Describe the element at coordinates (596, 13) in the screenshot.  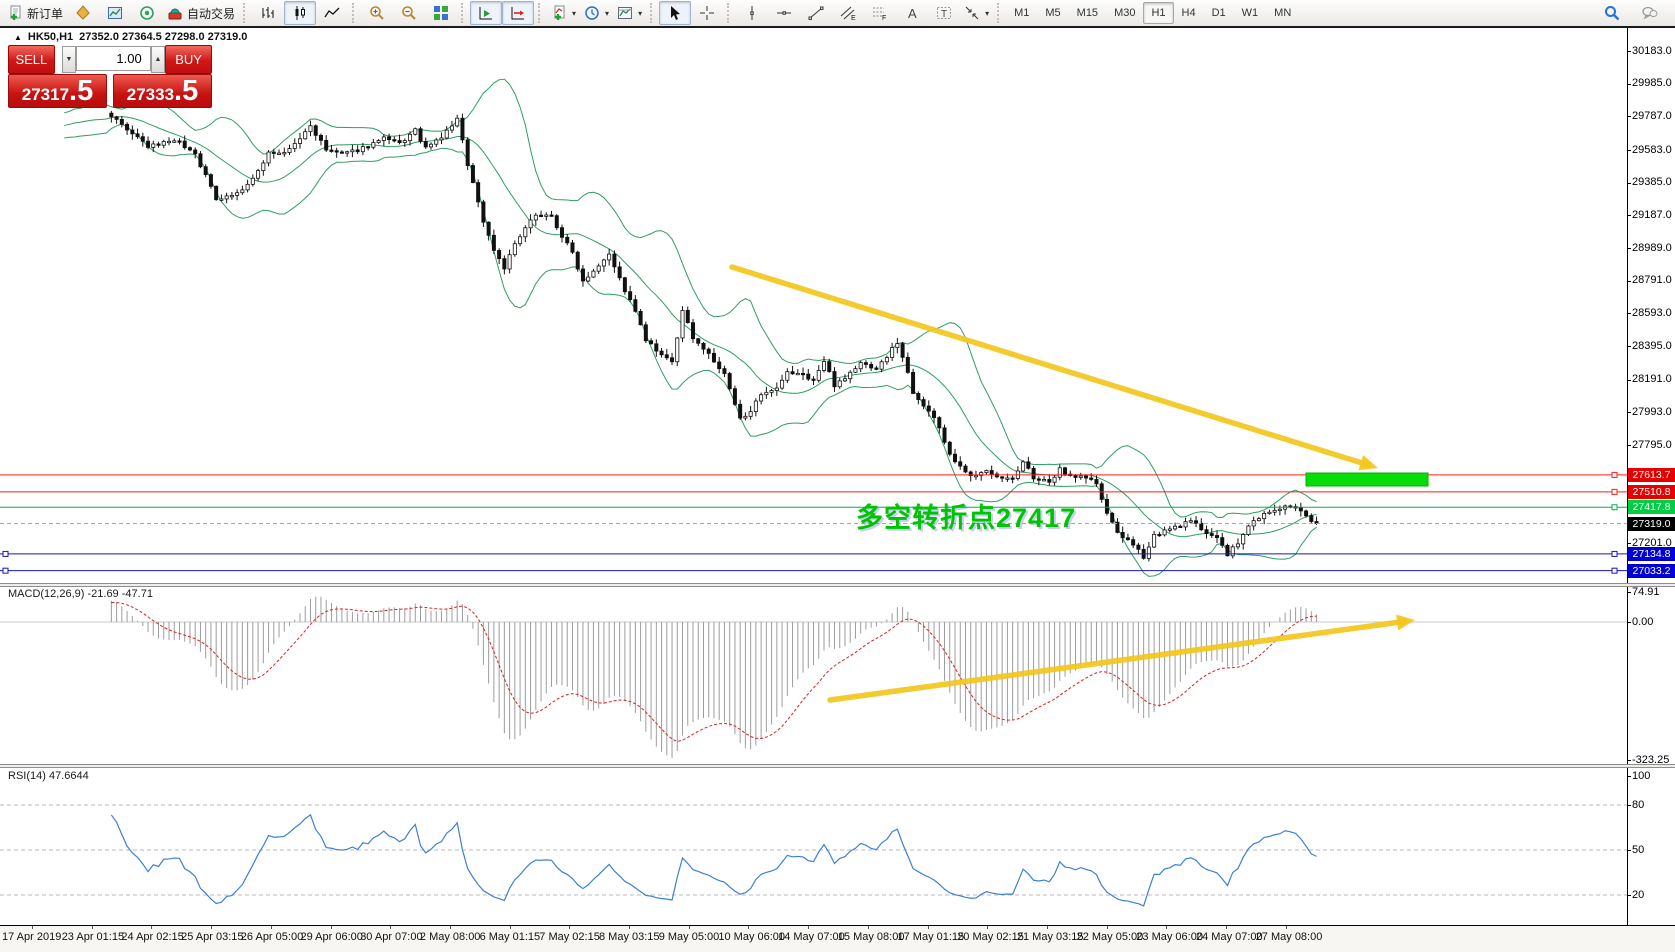
I see `periods-button: ▾` at that location.